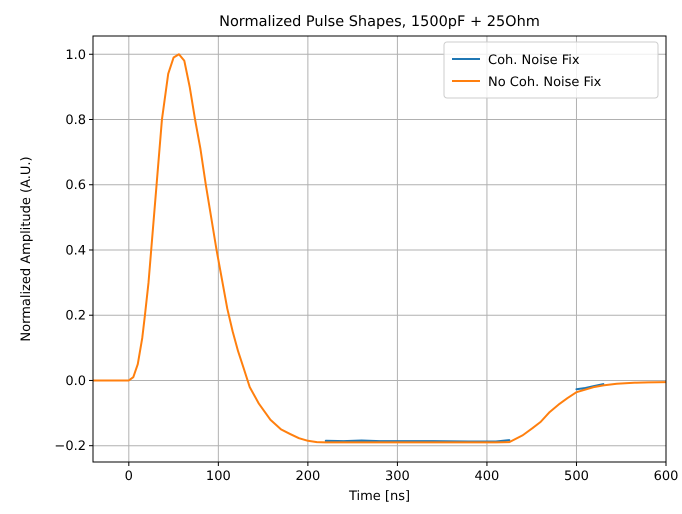 The image size is (682, 514). Describe the element at coordinates (70, 446) in the screenshot. I see `y-tick-label: −0.2` at that location.